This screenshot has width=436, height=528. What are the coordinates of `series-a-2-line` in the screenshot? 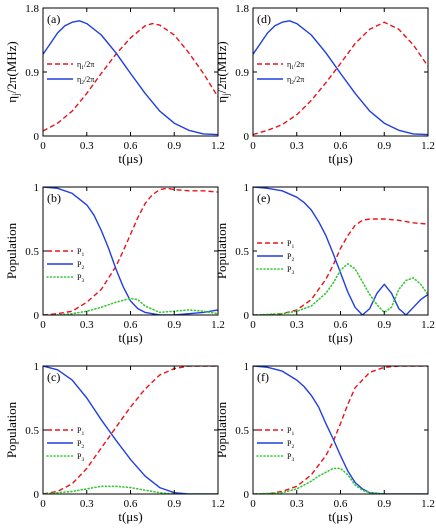 It's located at (130, 78).